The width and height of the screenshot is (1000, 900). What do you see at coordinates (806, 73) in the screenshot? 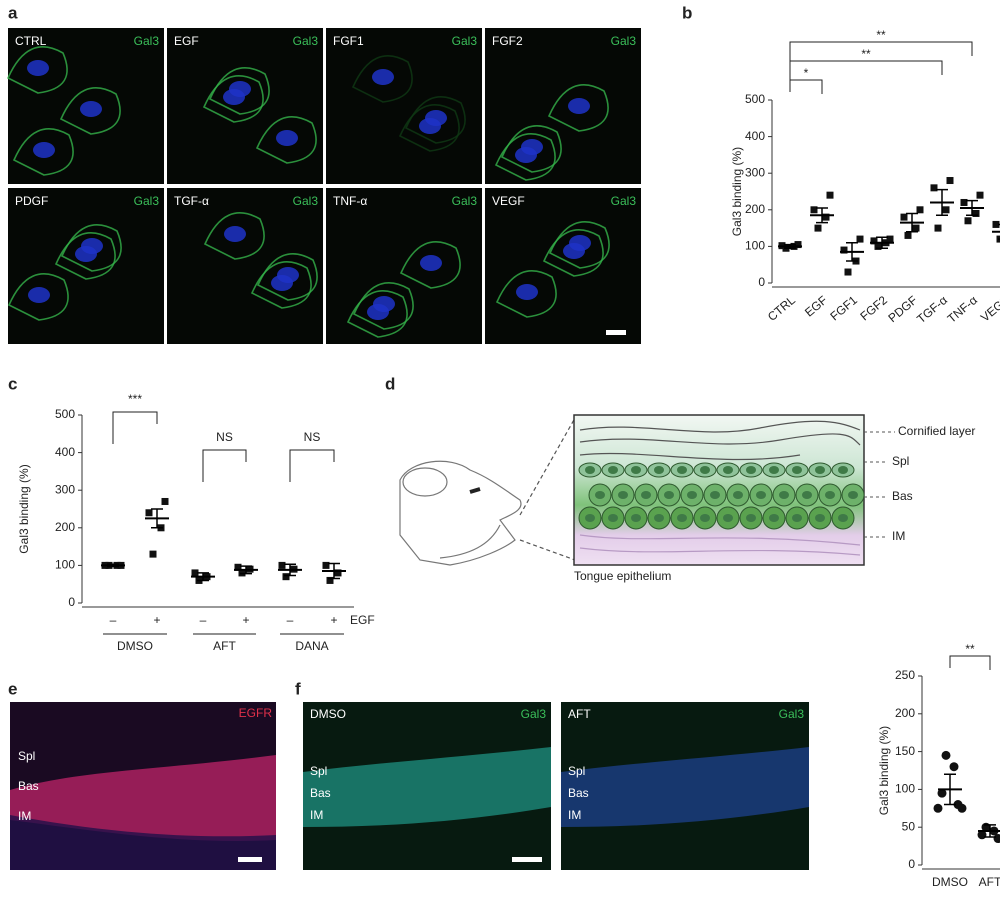
I see `sig-label: *` at bounding box center [806, 73].